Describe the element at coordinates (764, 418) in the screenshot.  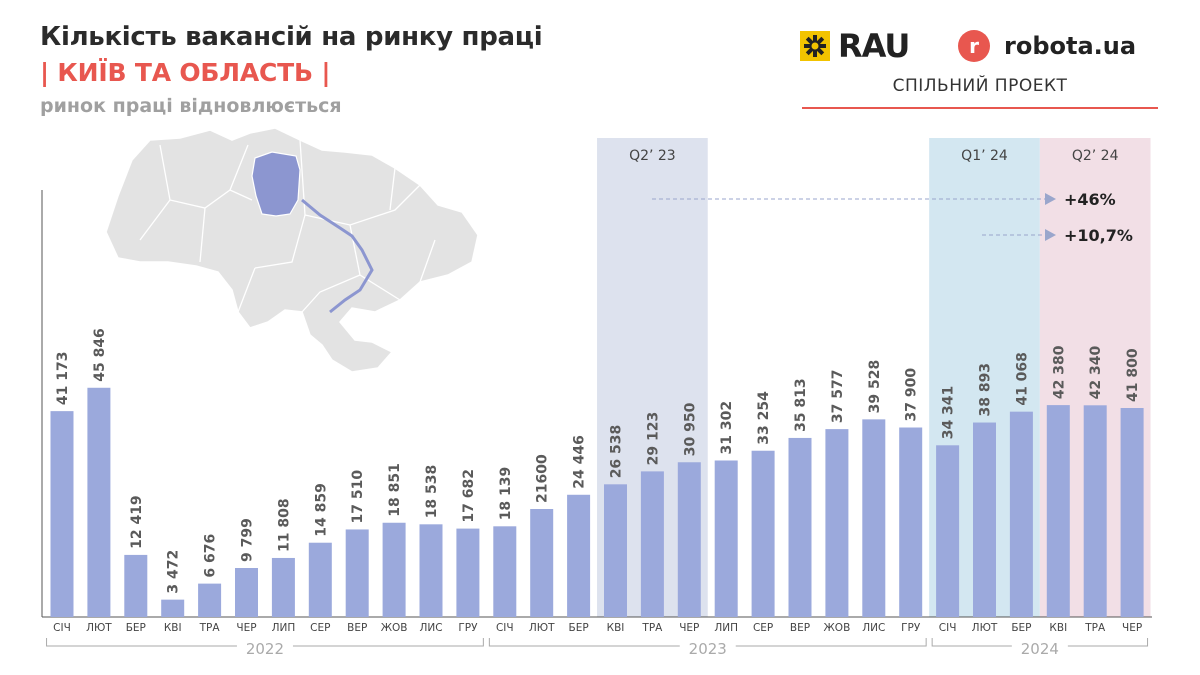
I see `bar-value-label: 33 254` at that location.